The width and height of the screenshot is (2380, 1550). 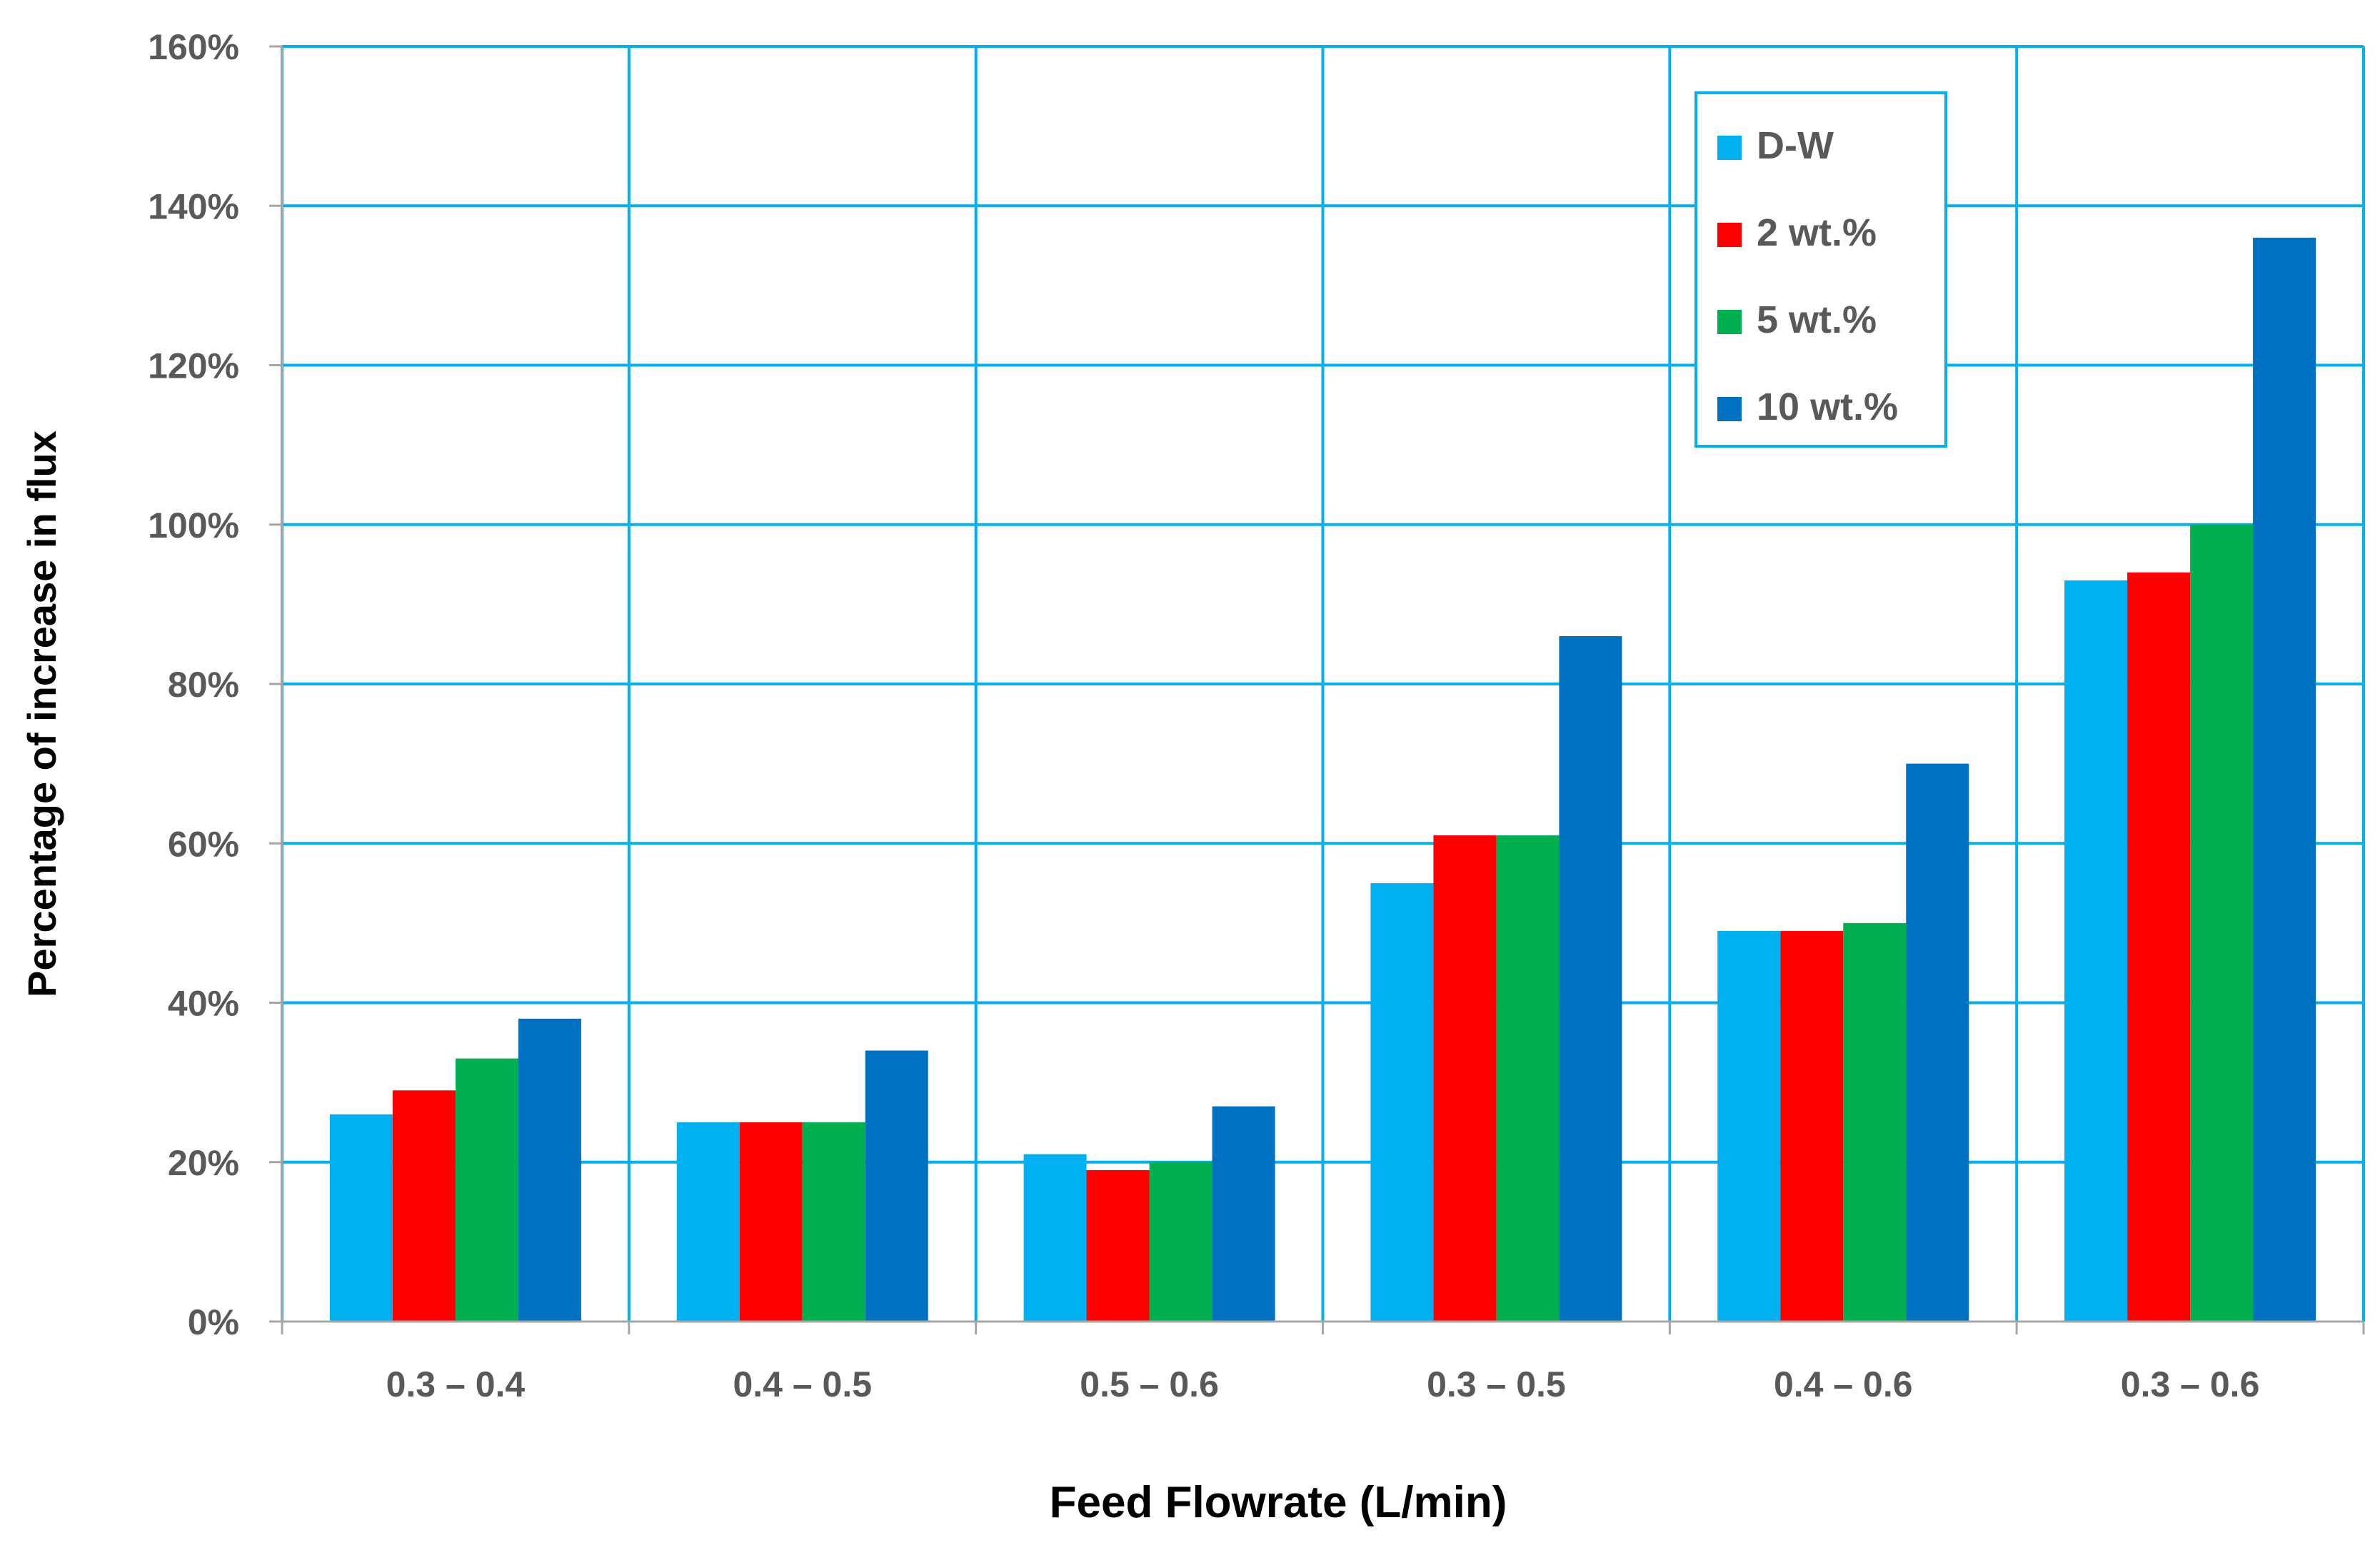 What do you see at coordinates (1149, 1384) in the screenshot?
I see `x-tick-label: 0.5 – 0.6` at bounding box center [1149, 1384].